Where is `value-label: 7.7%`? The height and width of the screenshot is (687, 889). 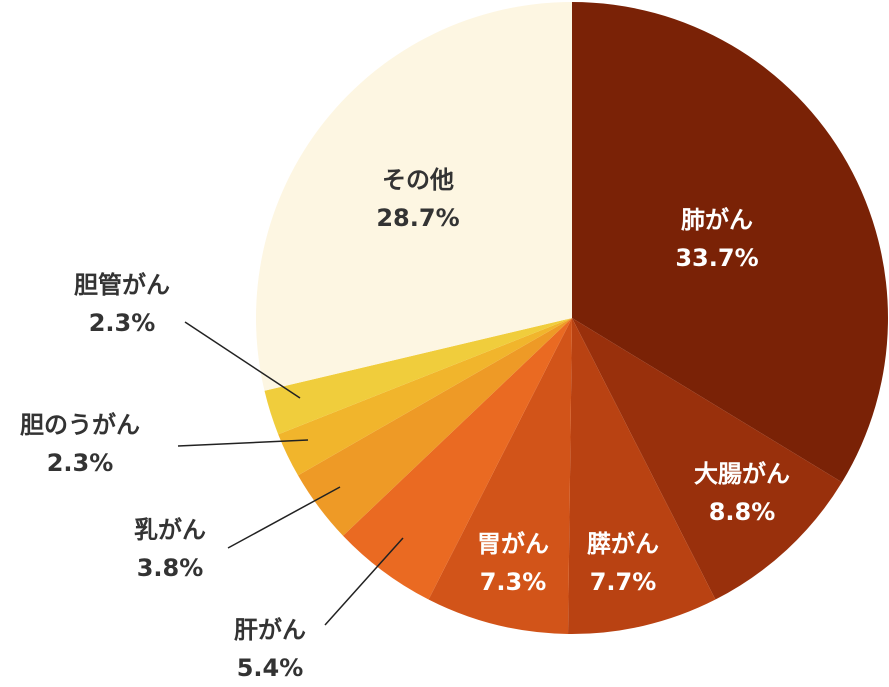
value-label: 7.7% is located at coordinates (623, 582).